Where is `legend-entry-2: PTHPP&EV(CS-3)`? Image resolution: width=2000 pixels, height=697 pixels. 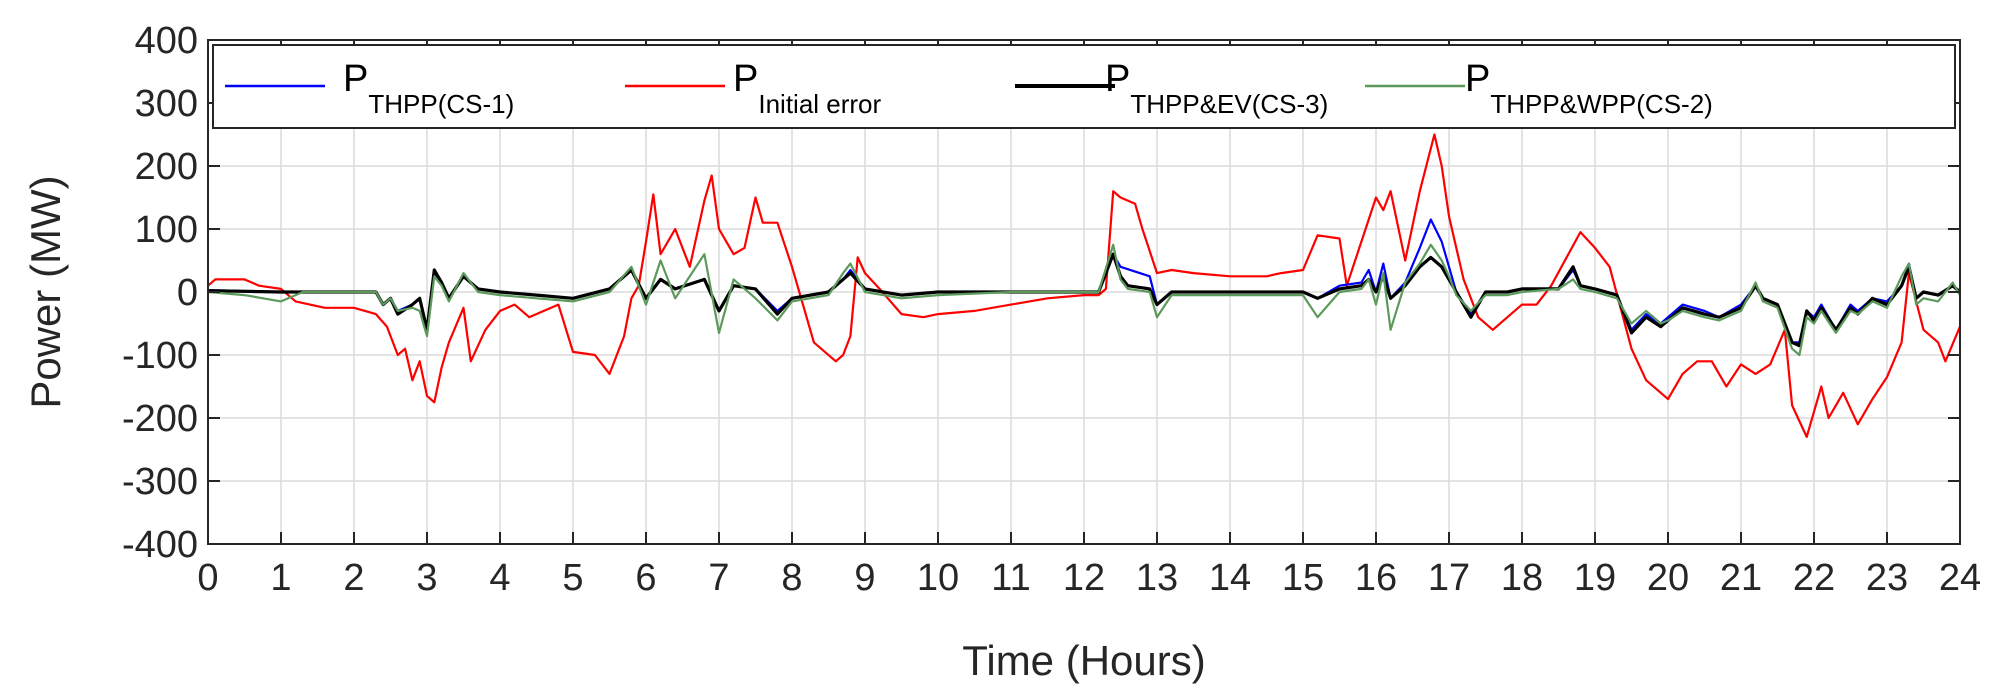 legend-entry-2: PTHPP&EV(CS-3) is located at coordinates (1216, 88).